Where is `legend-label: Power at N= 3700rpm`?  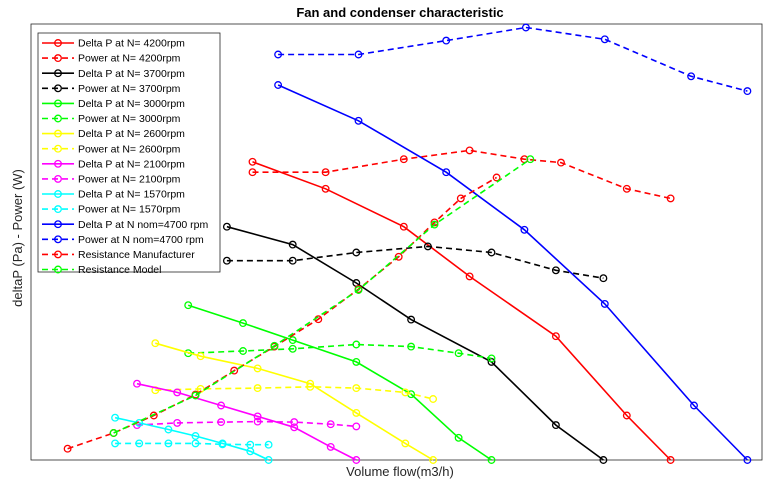
legend-label: Power at N= 3700rpm is located at coordinates (129, 89).